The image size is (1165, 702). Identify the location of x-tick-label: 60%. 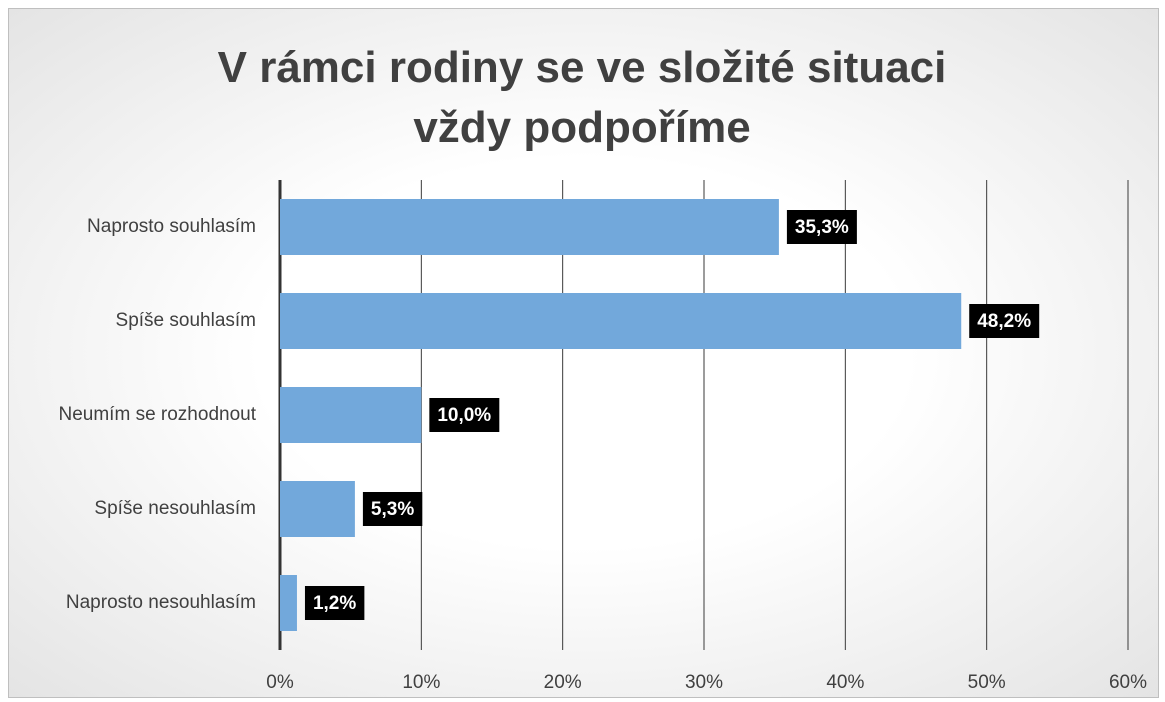
(1128, 682).